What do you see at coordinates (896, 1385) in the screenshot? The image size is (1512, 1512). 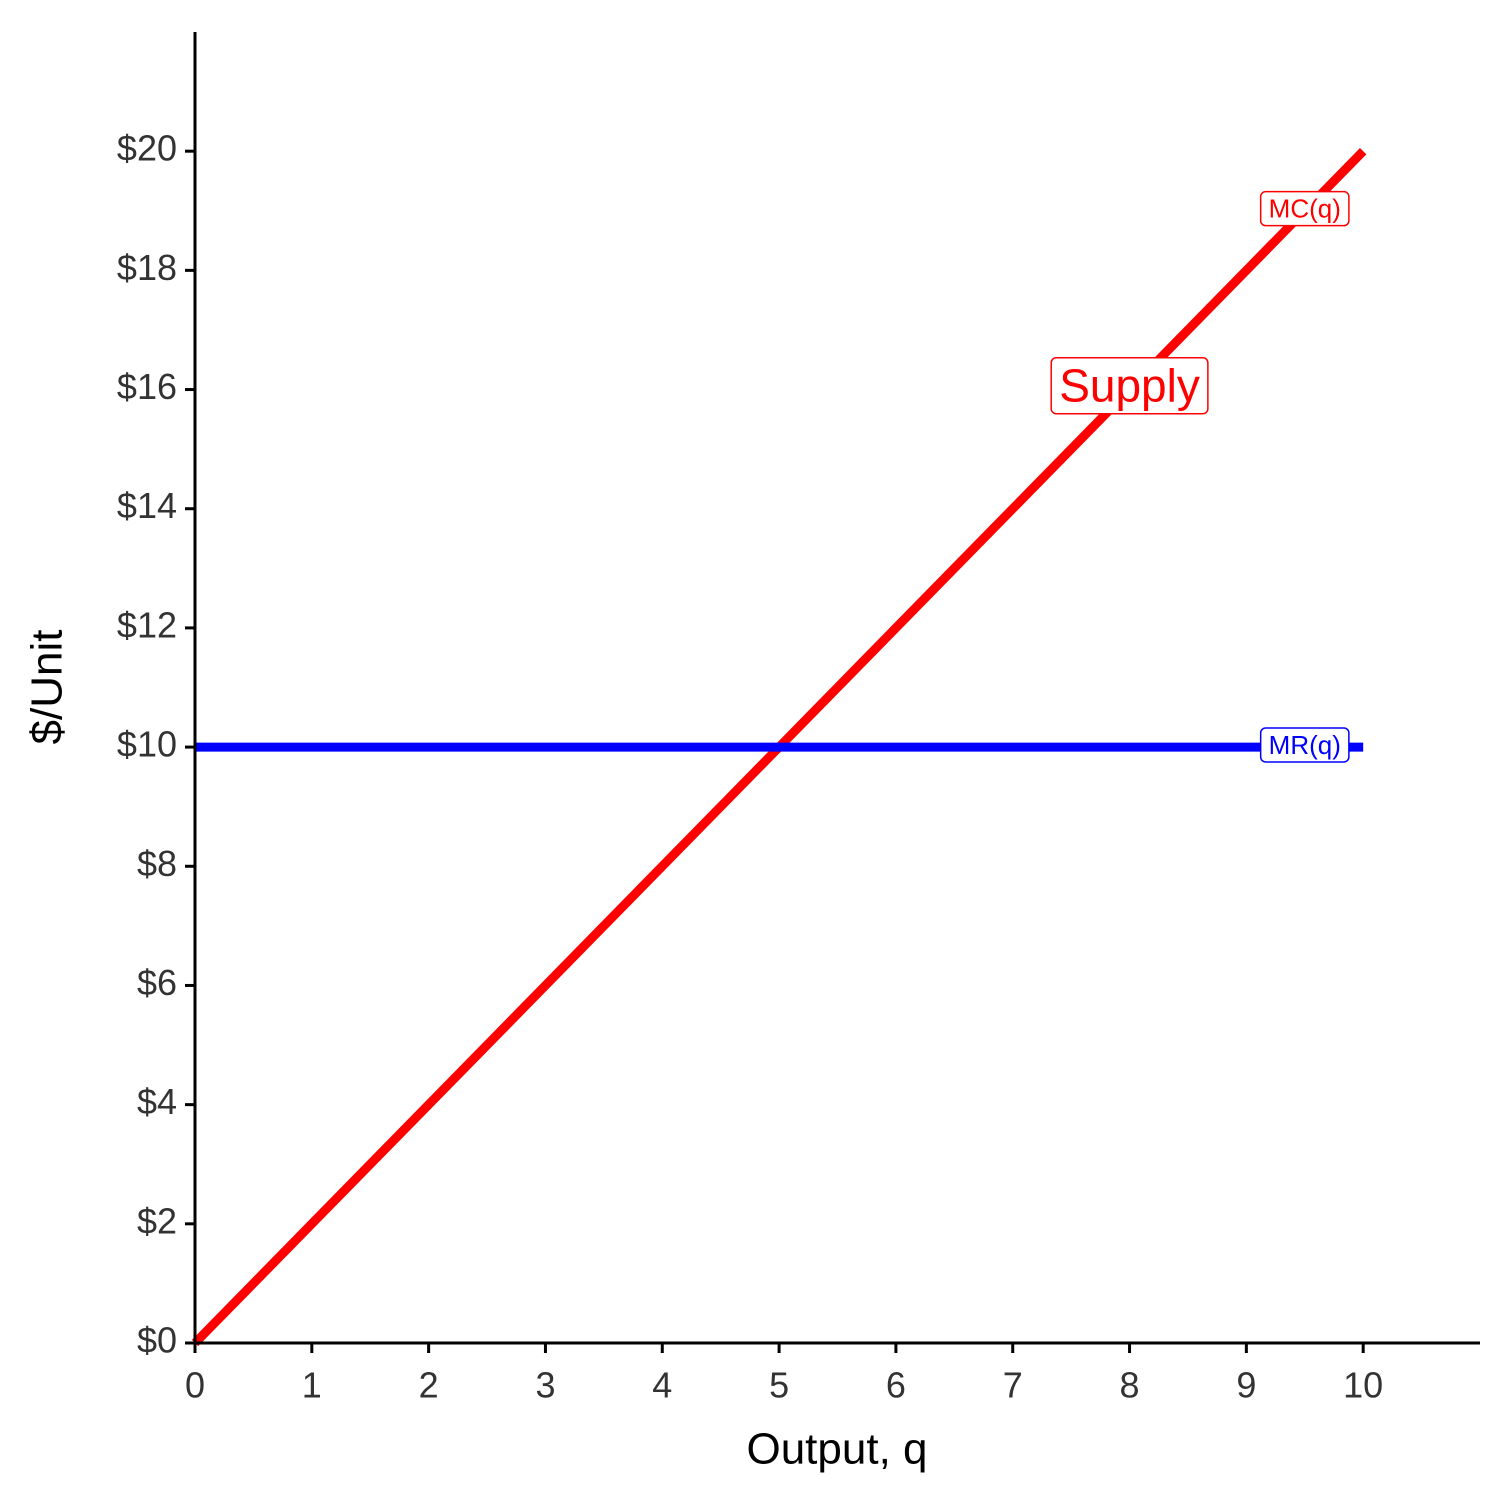 I see `x-tick-label: 6` at bounding box center [896, 1385].